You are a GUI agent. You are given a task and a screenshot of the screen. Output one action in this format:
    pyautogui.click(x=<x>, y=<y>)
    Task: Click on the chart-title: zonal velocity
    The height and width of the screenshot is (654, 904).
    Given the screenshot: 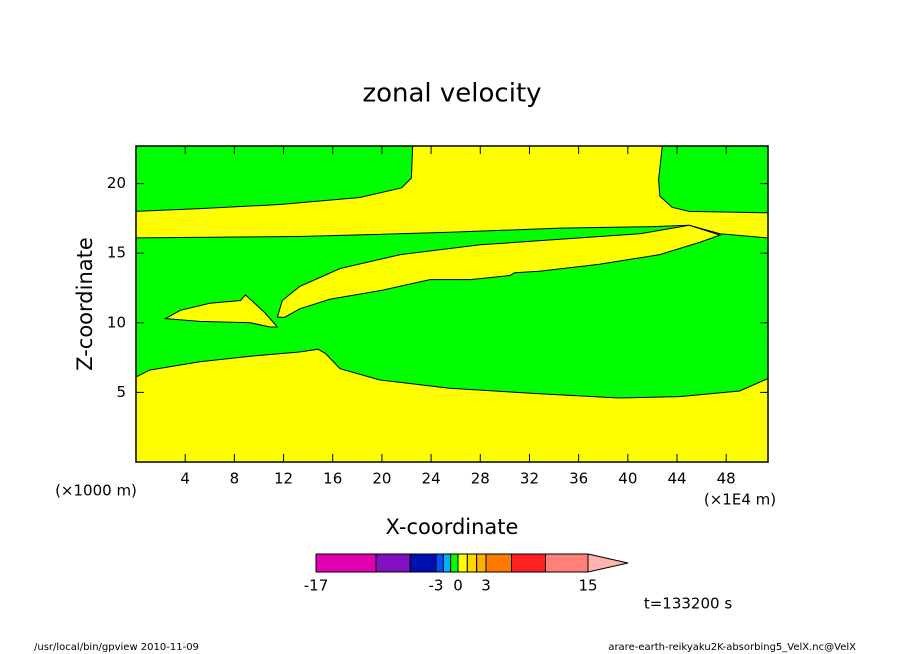 What is the action you would take?
    pyautogui.click(x=451, y=94)
    